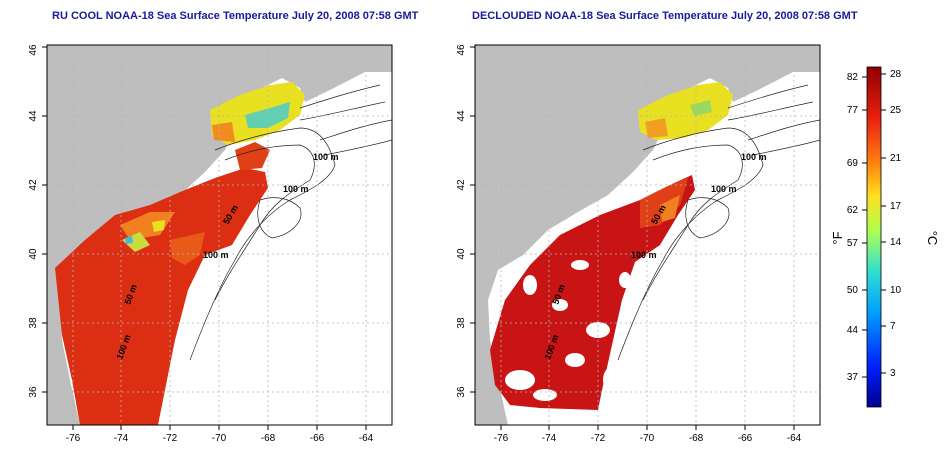  What do you see at coordinates (932, 238) in the screenshot?
I see `colorbar-unit-c: °C` at bounding box center [932, 238].